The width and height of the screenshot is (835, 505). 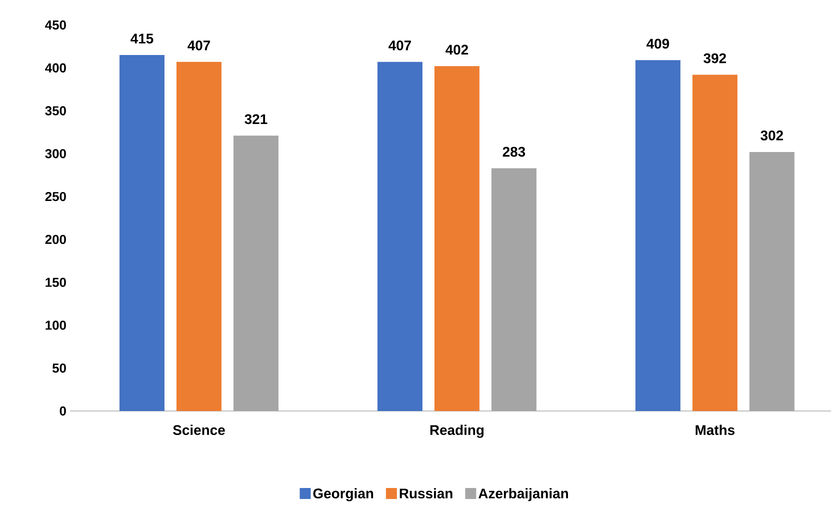 What do you see at coordinates (56, 282) in the screenshot?
I see `y-tick-label: 150` at bounding box center [56, 282].